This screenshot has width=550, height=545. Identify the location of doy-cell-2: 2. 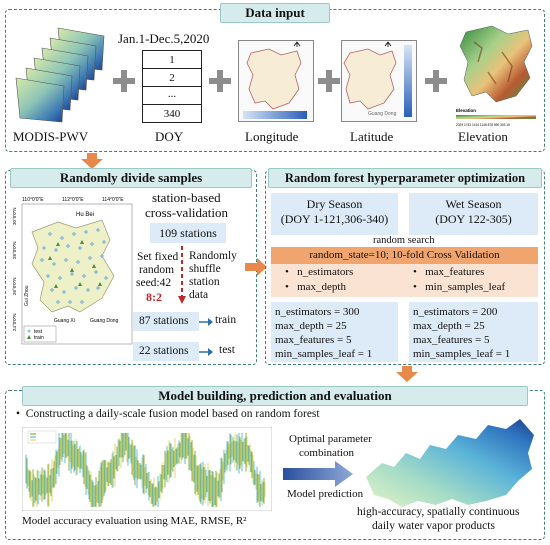
(172, 77).